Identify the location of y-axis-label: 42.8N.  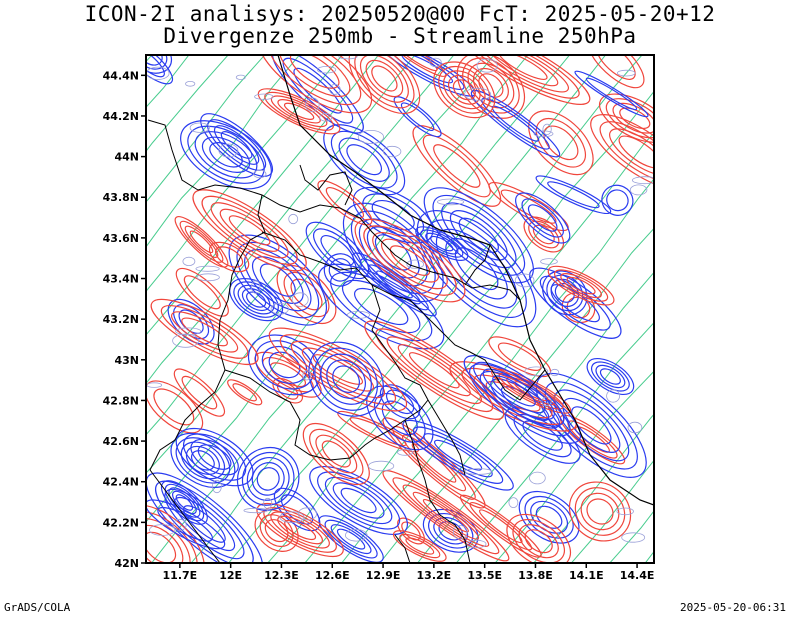
(121, 400).